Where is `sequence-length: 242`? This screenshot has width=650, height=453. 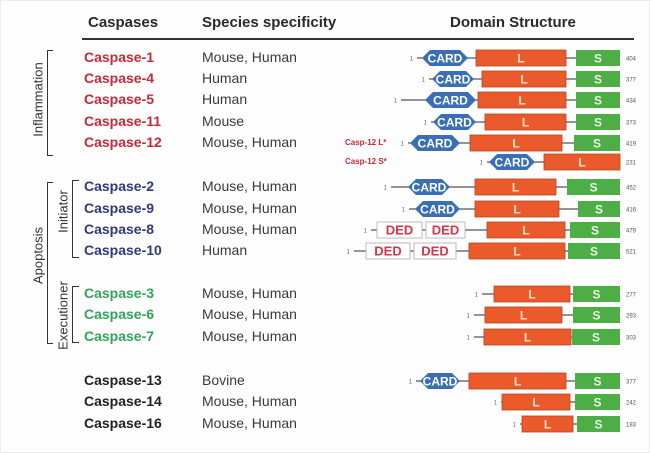 sequence-length: 242 is located at coordinates (631, 404).